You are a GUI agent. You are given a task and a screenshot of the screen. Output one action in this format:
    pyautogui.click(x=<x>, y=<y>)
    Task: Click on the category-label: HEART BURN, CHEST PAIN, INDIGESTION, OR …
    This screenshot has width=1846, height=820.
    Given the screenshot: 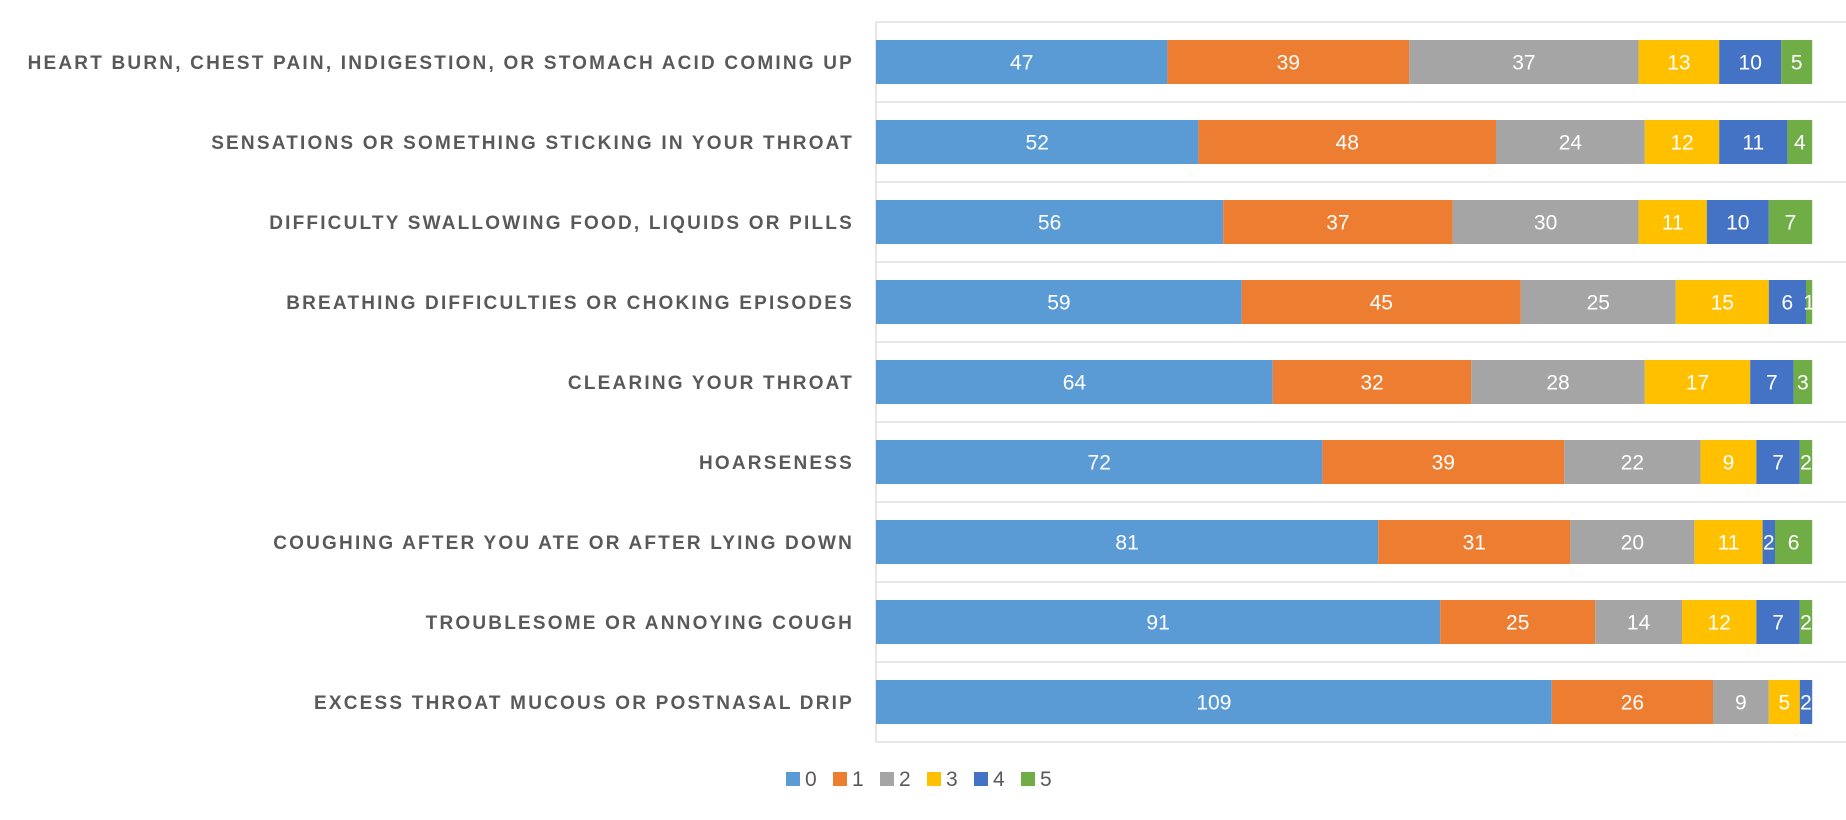 What is the action you would take?
    pyautogui.click(x=441, y=63)
    